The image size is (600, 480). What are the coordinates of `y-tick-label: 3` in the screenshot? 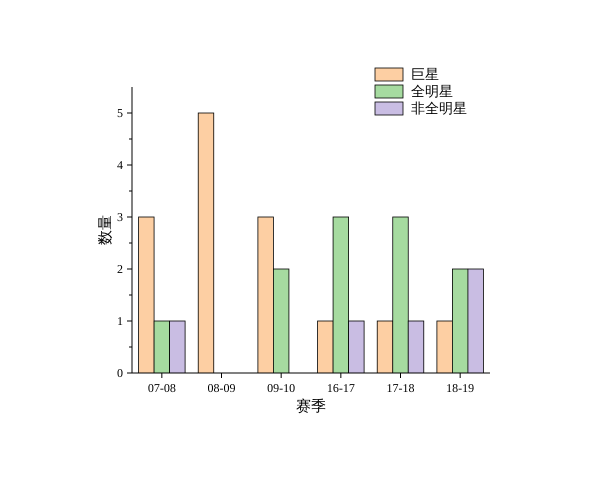 It's located at (120, 217).